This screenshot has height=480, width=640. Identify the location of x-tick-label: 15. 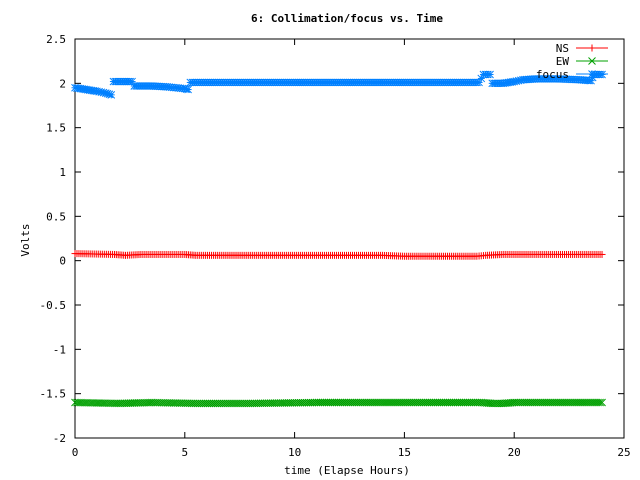
(404, 452).